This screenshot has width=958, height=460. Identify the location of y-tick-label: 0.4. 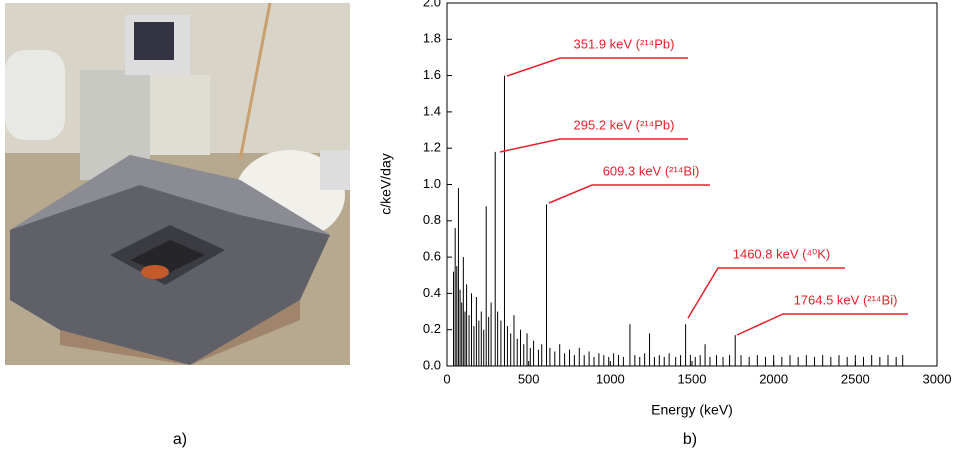
(432, 292).